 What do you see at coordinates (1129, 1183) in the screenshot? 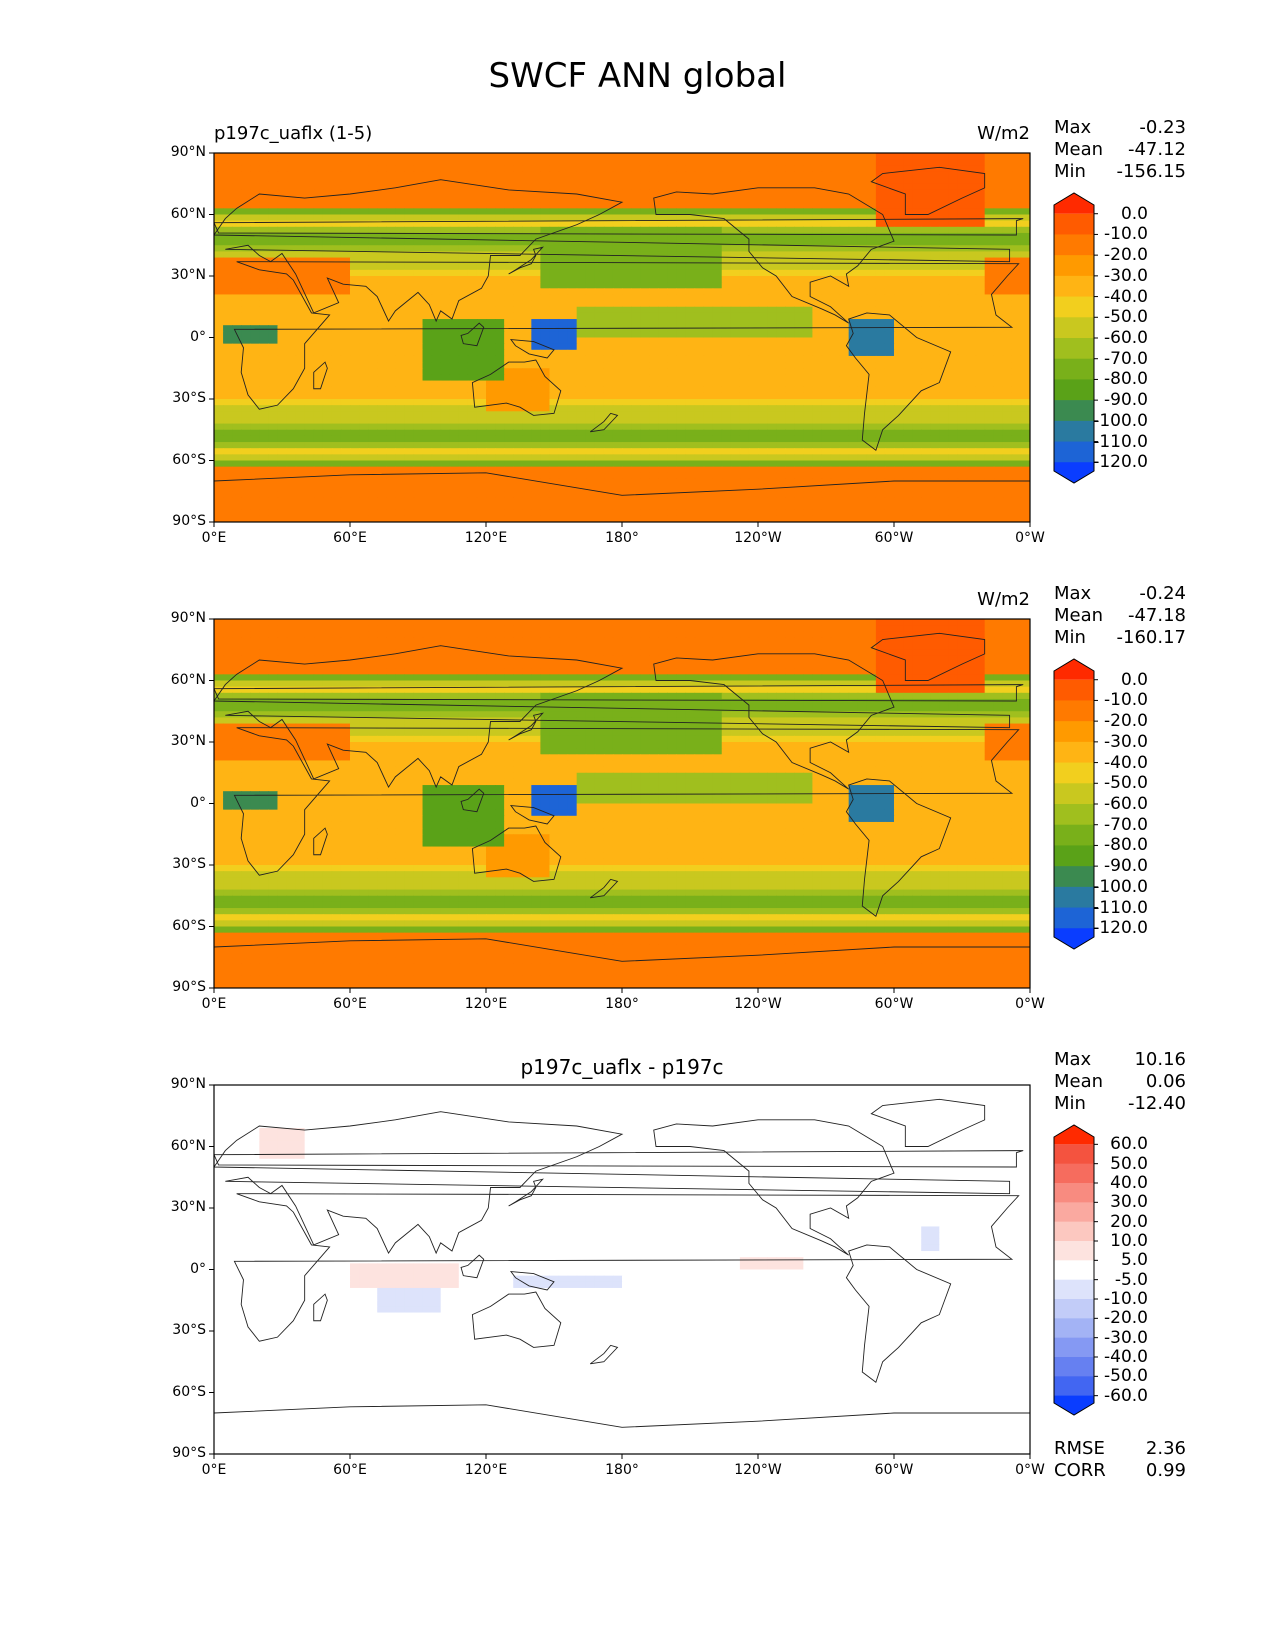
I see `colorbar-label: 40.0` at bounding box center [1129, 1183].